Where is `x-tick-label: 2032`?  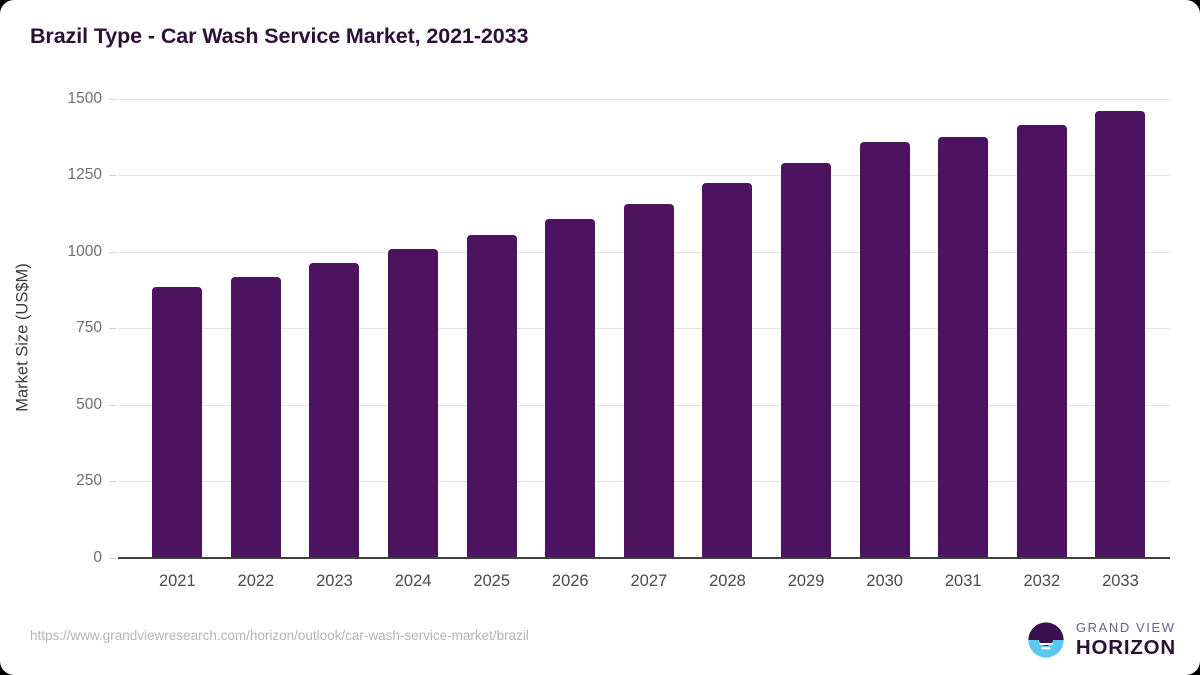
x-tick-label: 2032 is located at coordinates (1042, 581).